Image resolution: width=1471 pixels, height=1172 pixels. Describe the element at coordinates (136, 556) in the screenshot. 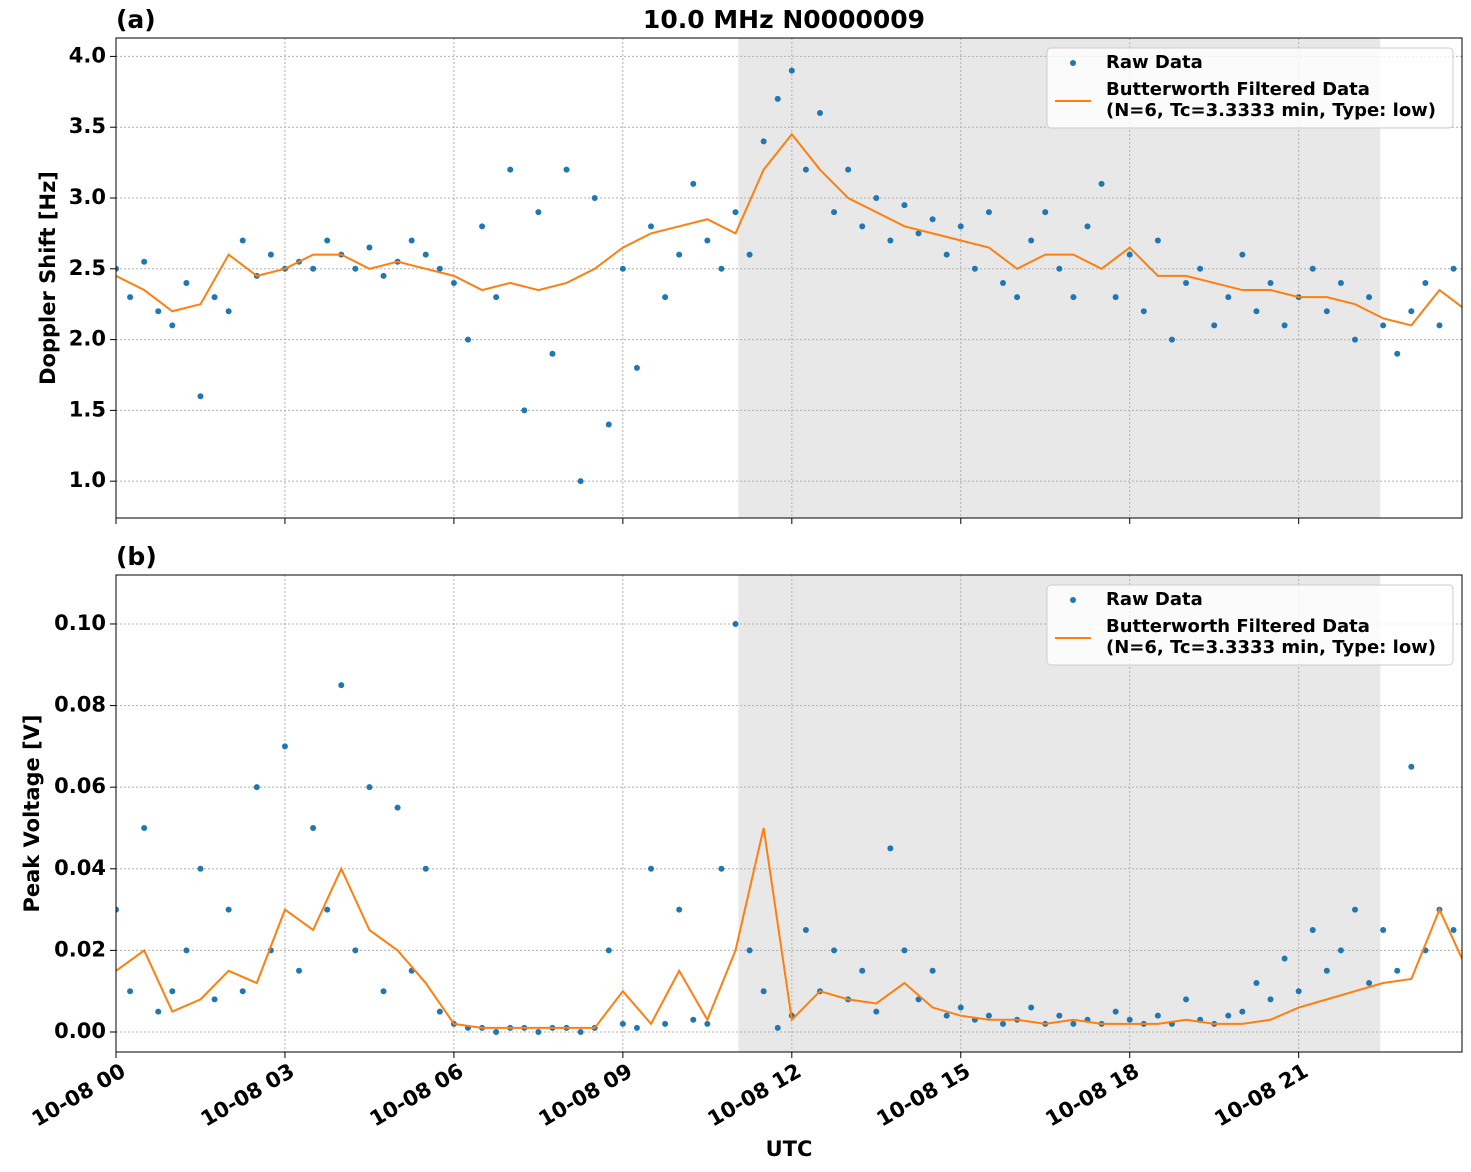

I see `panel-label: (b)` at that location.